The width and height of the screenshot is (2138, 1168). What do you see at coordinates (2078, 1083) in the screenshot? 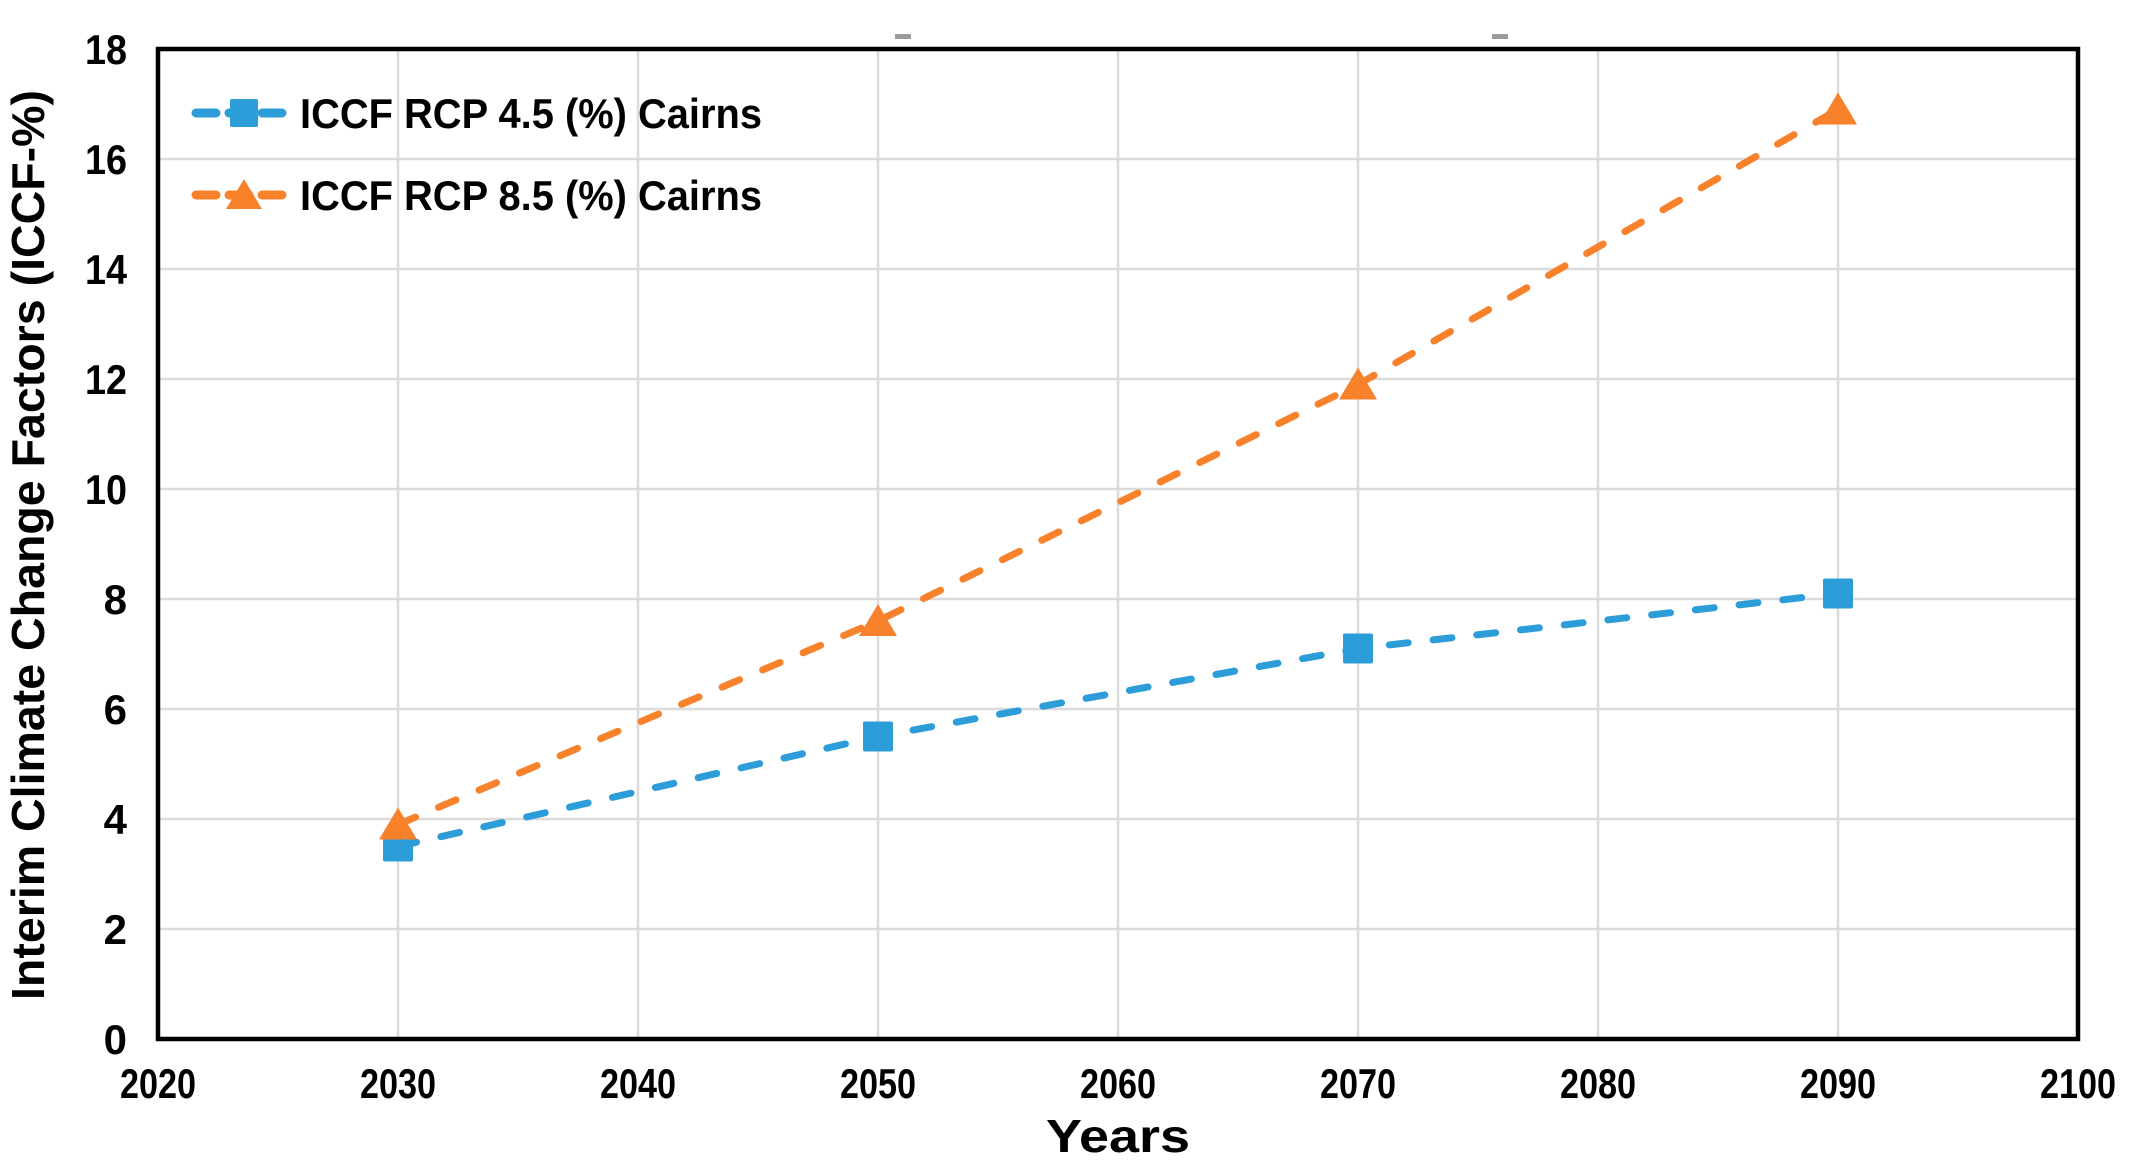
I see `x-tick-2100: 2100` at bounding box center [2078, 1083].